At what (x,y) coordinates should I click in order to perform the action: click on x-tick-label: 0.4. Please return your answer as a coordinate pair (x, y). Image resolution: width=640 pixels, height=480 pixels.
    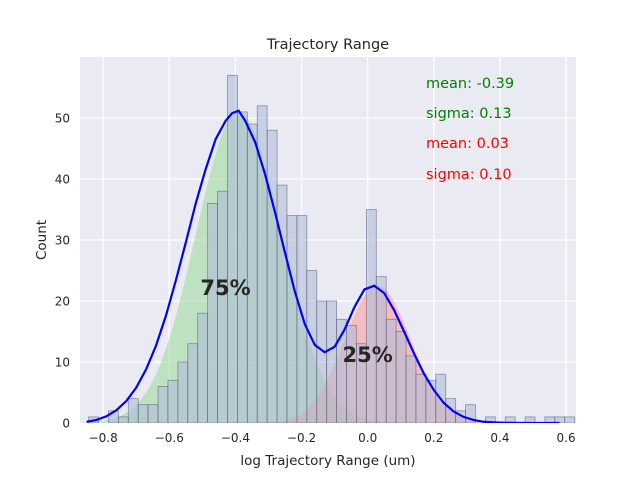
    Looking at the image, I should click on (499, 438).